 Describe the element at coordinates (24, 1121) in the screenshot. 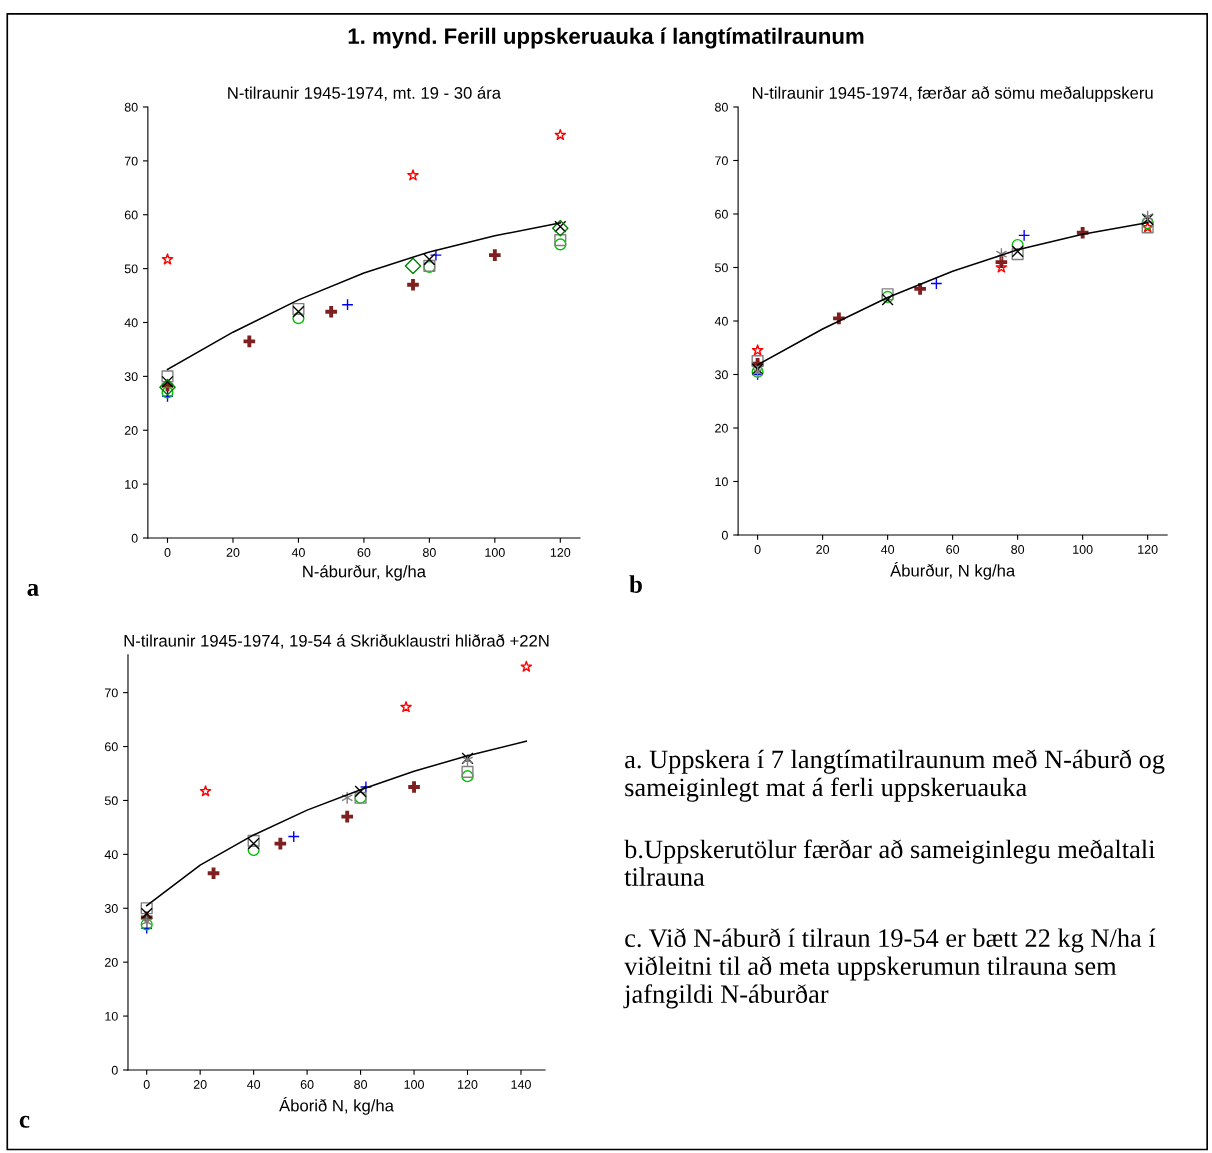

I see `text: c` at that location.